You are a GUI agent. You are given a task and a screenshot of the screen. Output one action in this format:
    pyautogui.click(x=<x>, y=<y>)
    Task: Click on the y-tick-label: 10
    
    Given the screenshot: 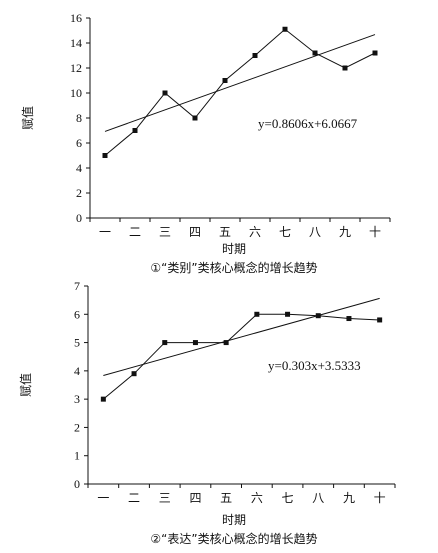 What is the action you would take?
    pyautogui.click(x=76, y=93)
    